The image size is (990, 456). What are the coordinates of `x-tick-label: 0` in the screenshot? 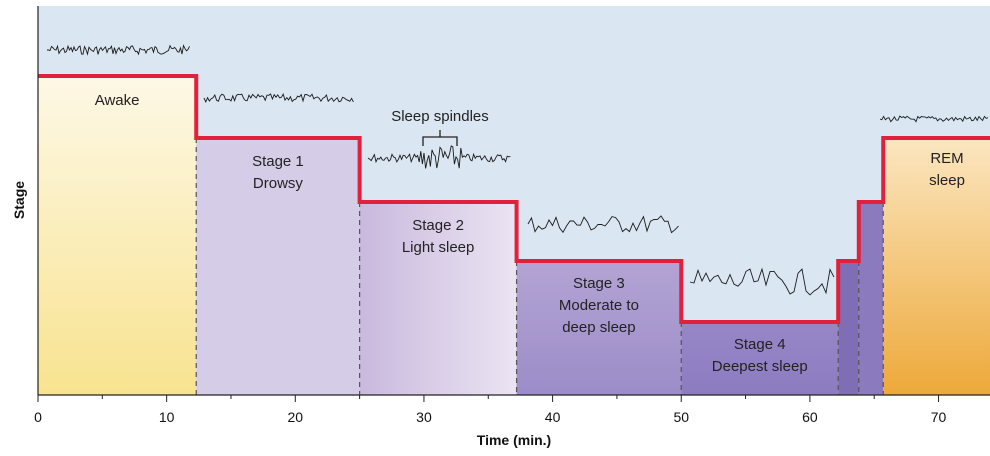 It's located at (38, 417).